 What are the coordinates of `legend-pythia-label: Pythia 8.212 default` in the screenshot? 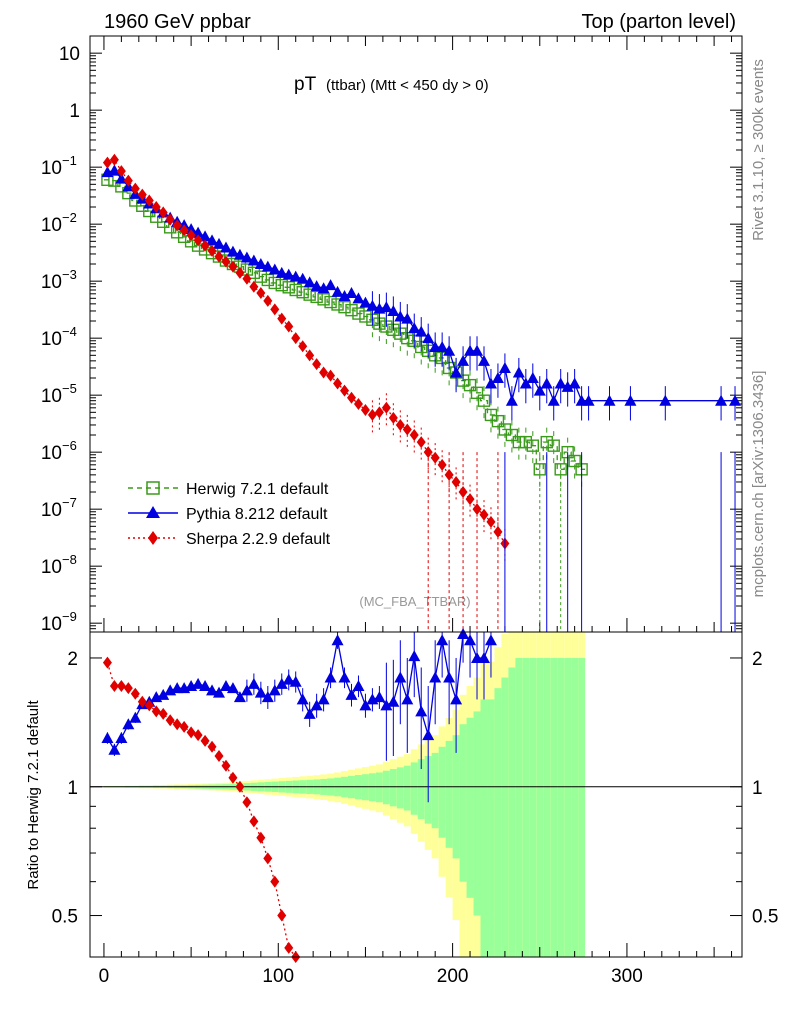 It's located at (257, 514).